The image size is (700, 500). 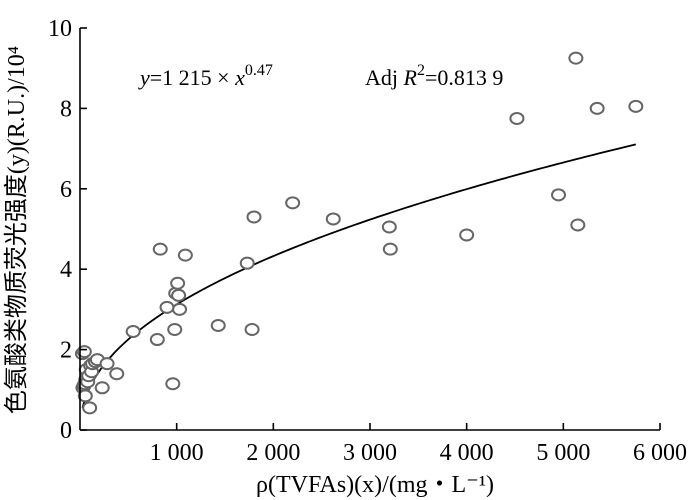 What do you see at coordinates (273, 453) in the screenshot?
I see `x-tick-label: 2 000` at bounding box center [273, 453].